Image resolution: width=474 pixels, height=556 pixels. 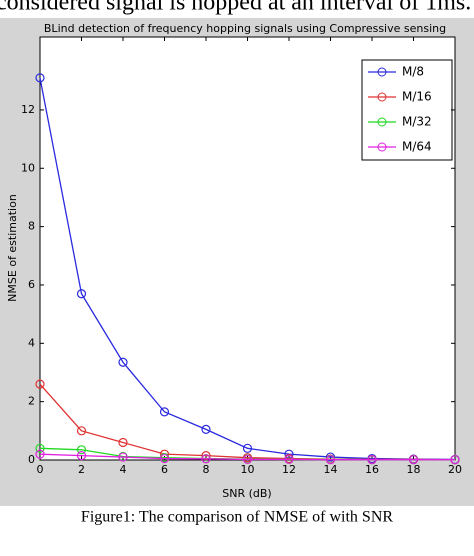 What do you see at coordinates (372, 469) in the screenshot?
I see `x-tick-label: 16` at bounding box center [372, 469].